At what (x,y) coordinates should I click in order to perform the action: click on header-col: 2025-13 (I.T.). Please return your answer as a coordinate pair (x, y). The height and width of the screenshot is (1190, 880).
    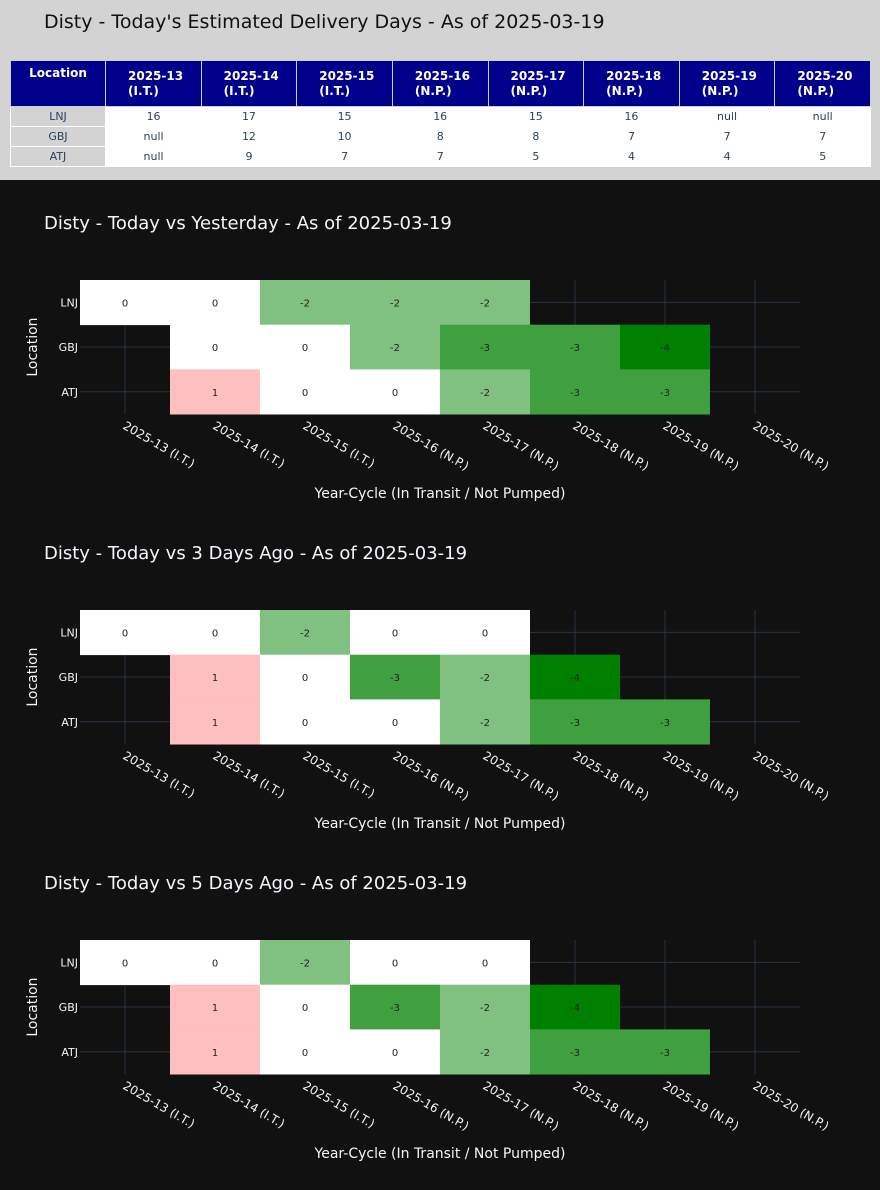
    Looking at the image, I should click on (153, 83).